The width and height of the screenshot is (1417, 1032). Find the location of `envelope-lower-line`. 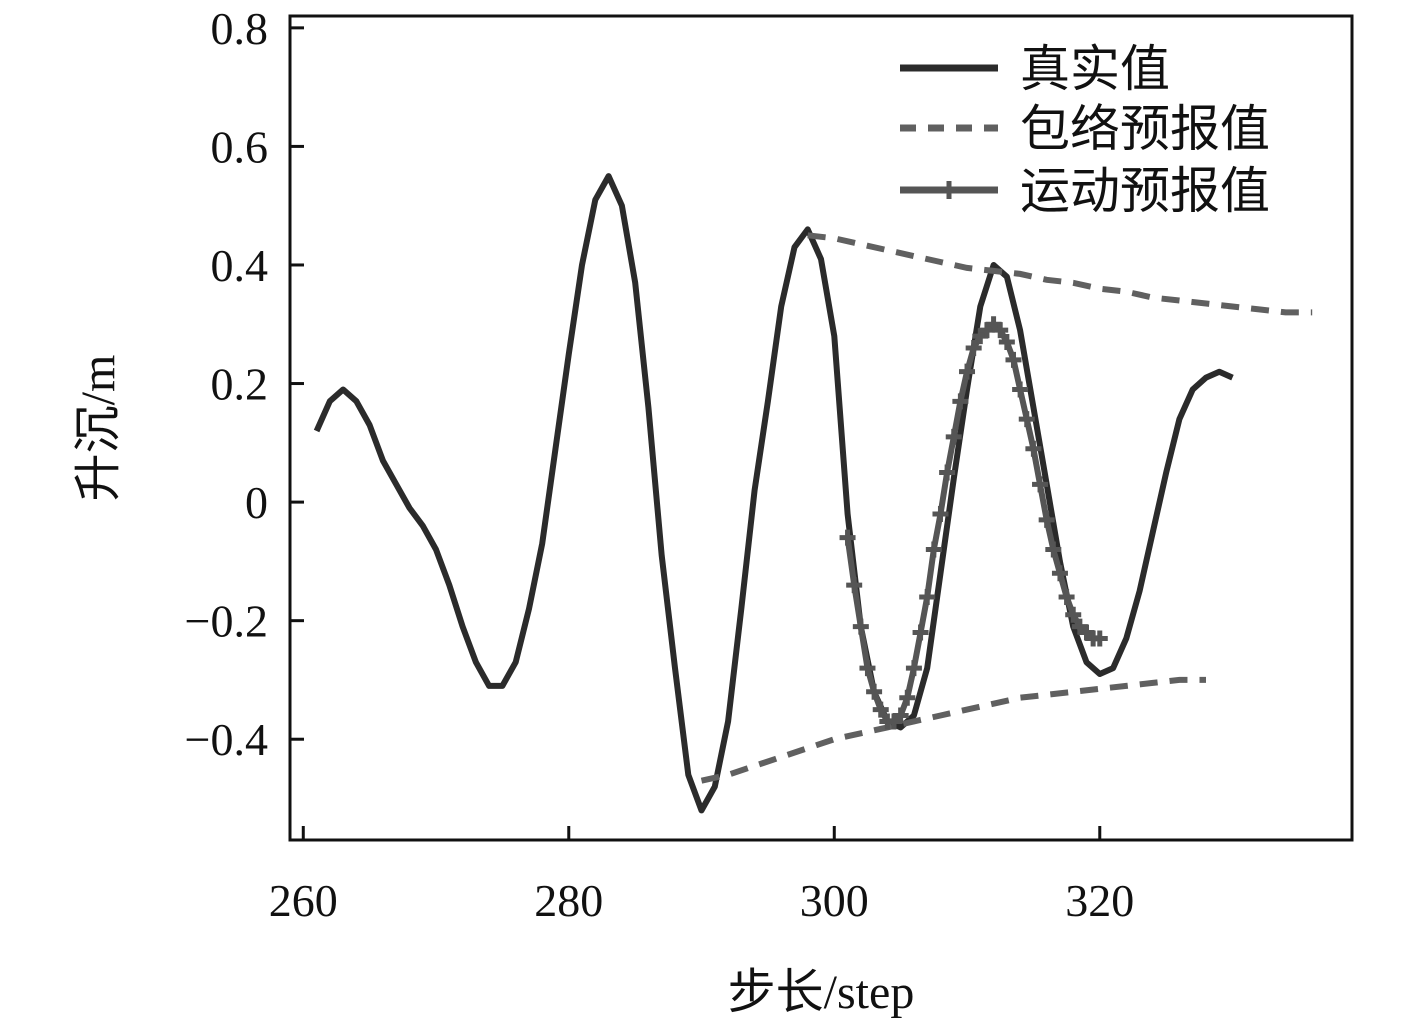

envelope-lower-line is located at coordinates (953, 730).